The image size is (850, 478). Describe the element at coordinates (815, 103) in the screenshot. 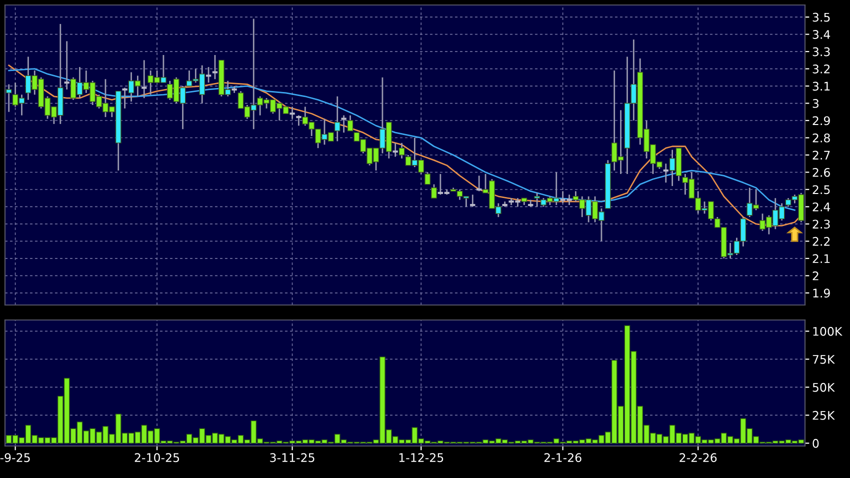

I see `y-tick-label: 3` at that location.